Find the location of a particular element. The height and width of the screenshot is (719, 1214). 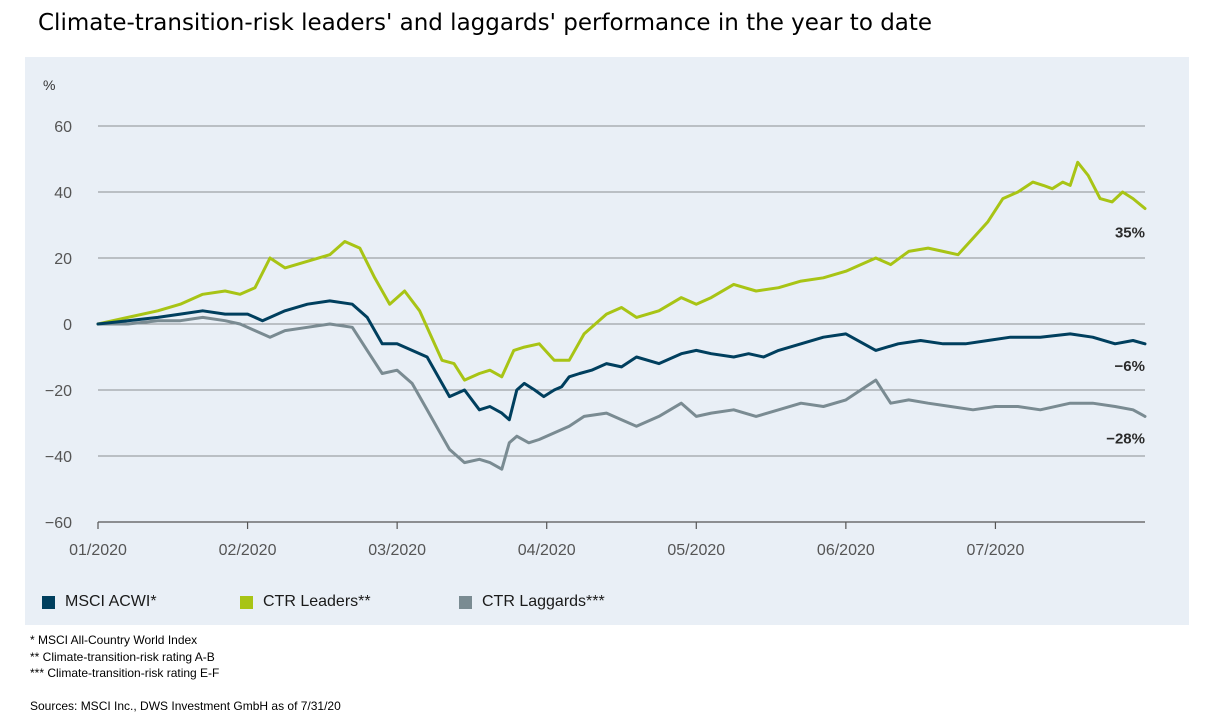

legend-item-ctr-leaders: CTR Leaders** is located at coordinates (349, 602).